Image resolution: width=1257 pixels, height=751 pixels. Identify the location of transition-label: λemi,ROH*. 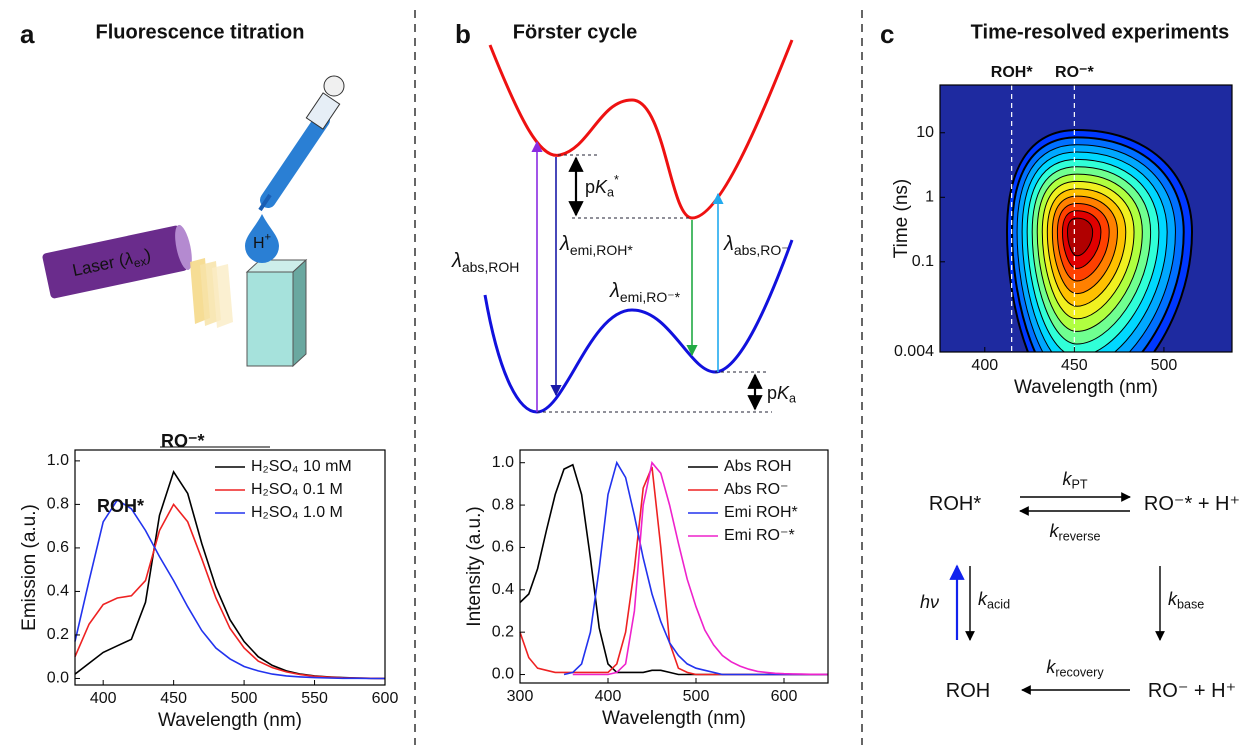
(596, 245).